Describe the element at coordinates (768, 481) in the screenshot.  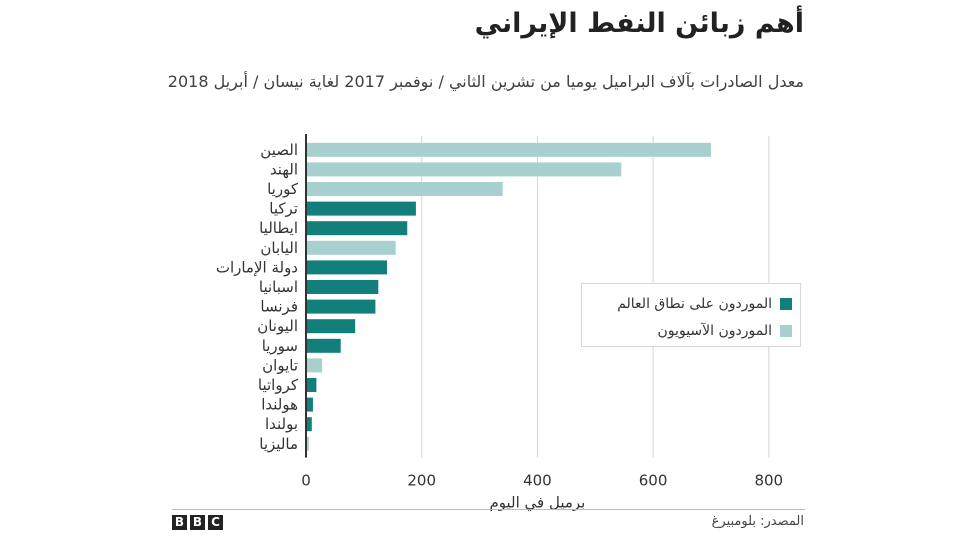
I see `x-tick-label: 800` at that location.